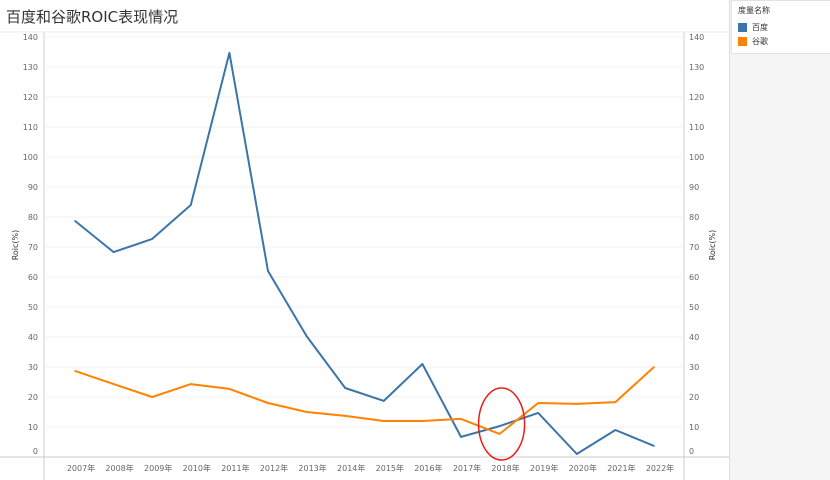  Describe the element at coordinates (351, 468) in the screenshot. I see `x-tick-label: 2014年` at that location.